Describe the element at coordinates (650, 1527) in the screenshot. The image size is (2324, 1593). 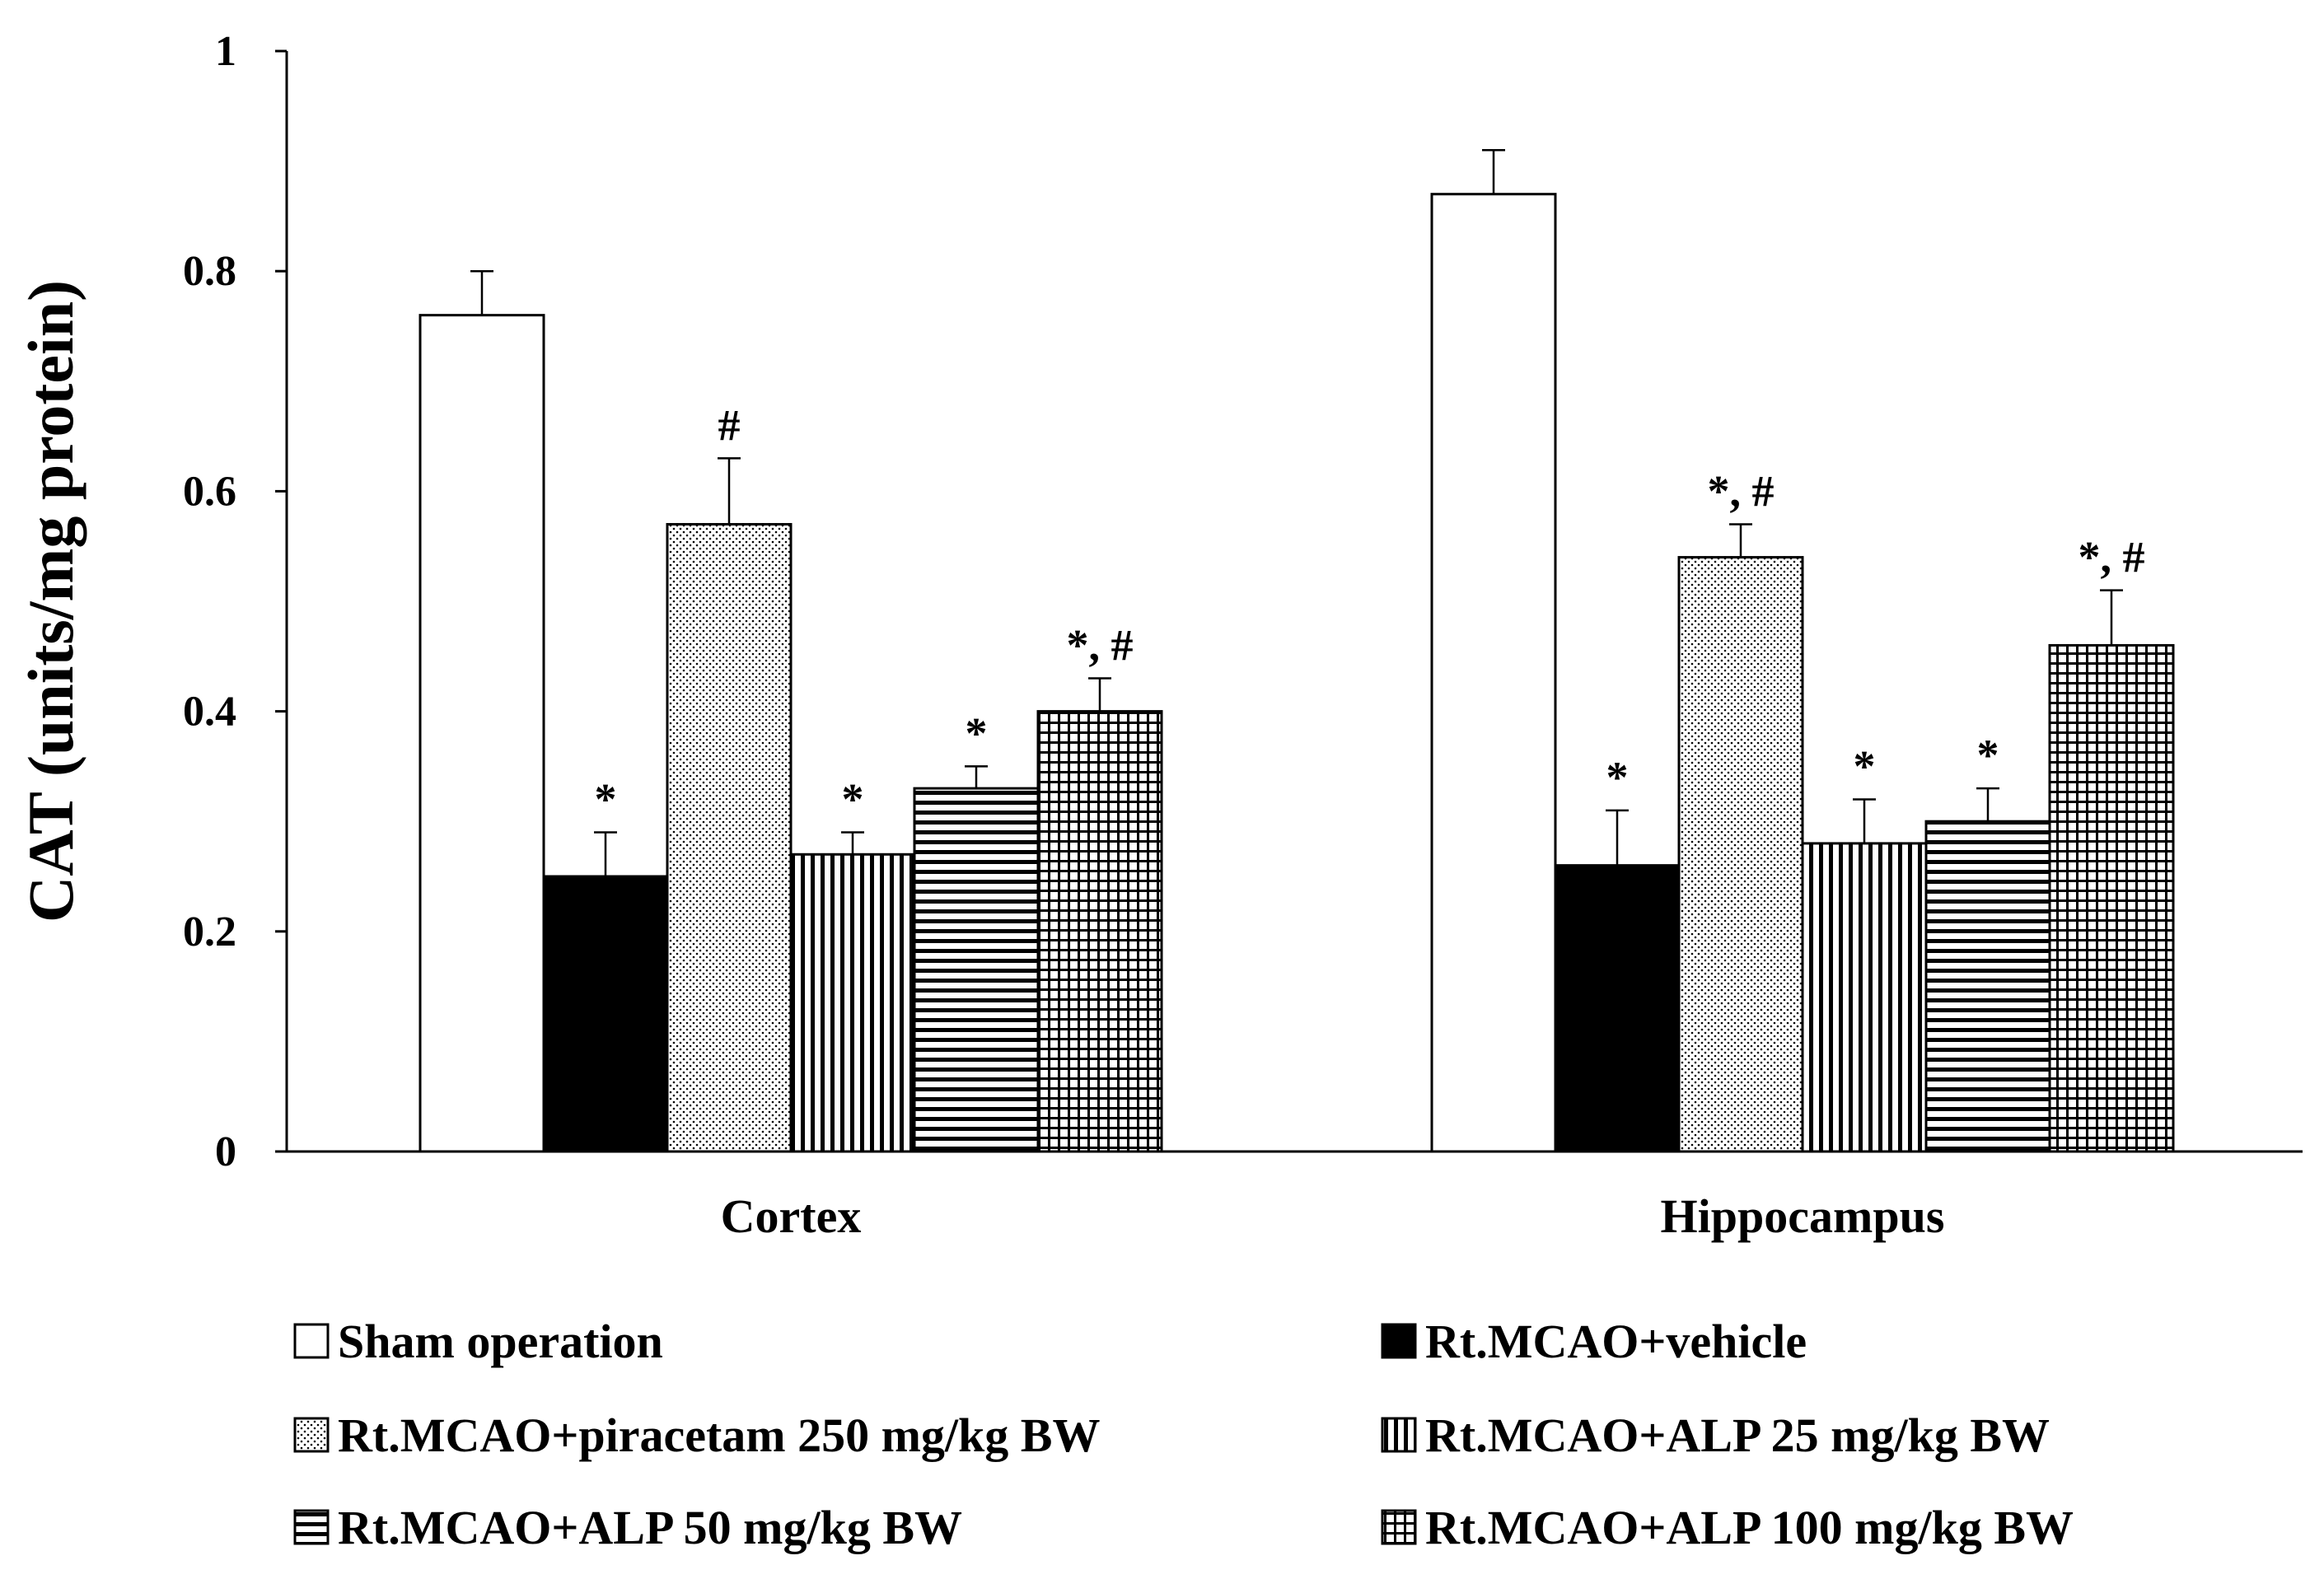
I see `legend-label: Rt.MCAO+ALP 50 mg/kg BW` at that location.